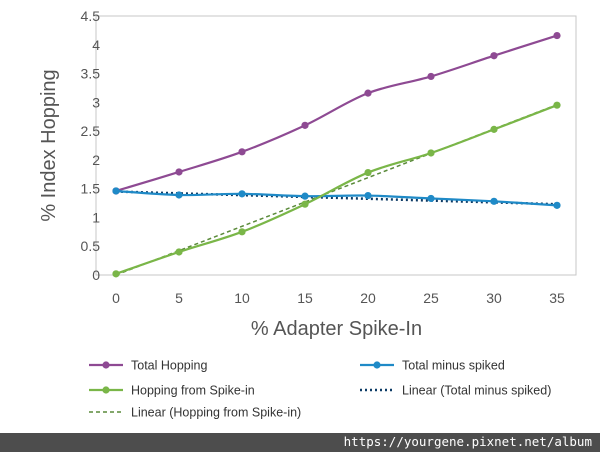 This screenshot has width=600, height=452. Describe the element at coordinates (91, 145) in the screenshot. I see `y-axis: 0 0.5 1 1.5 2 2.5 3 3.5 4 4.5` at that location.